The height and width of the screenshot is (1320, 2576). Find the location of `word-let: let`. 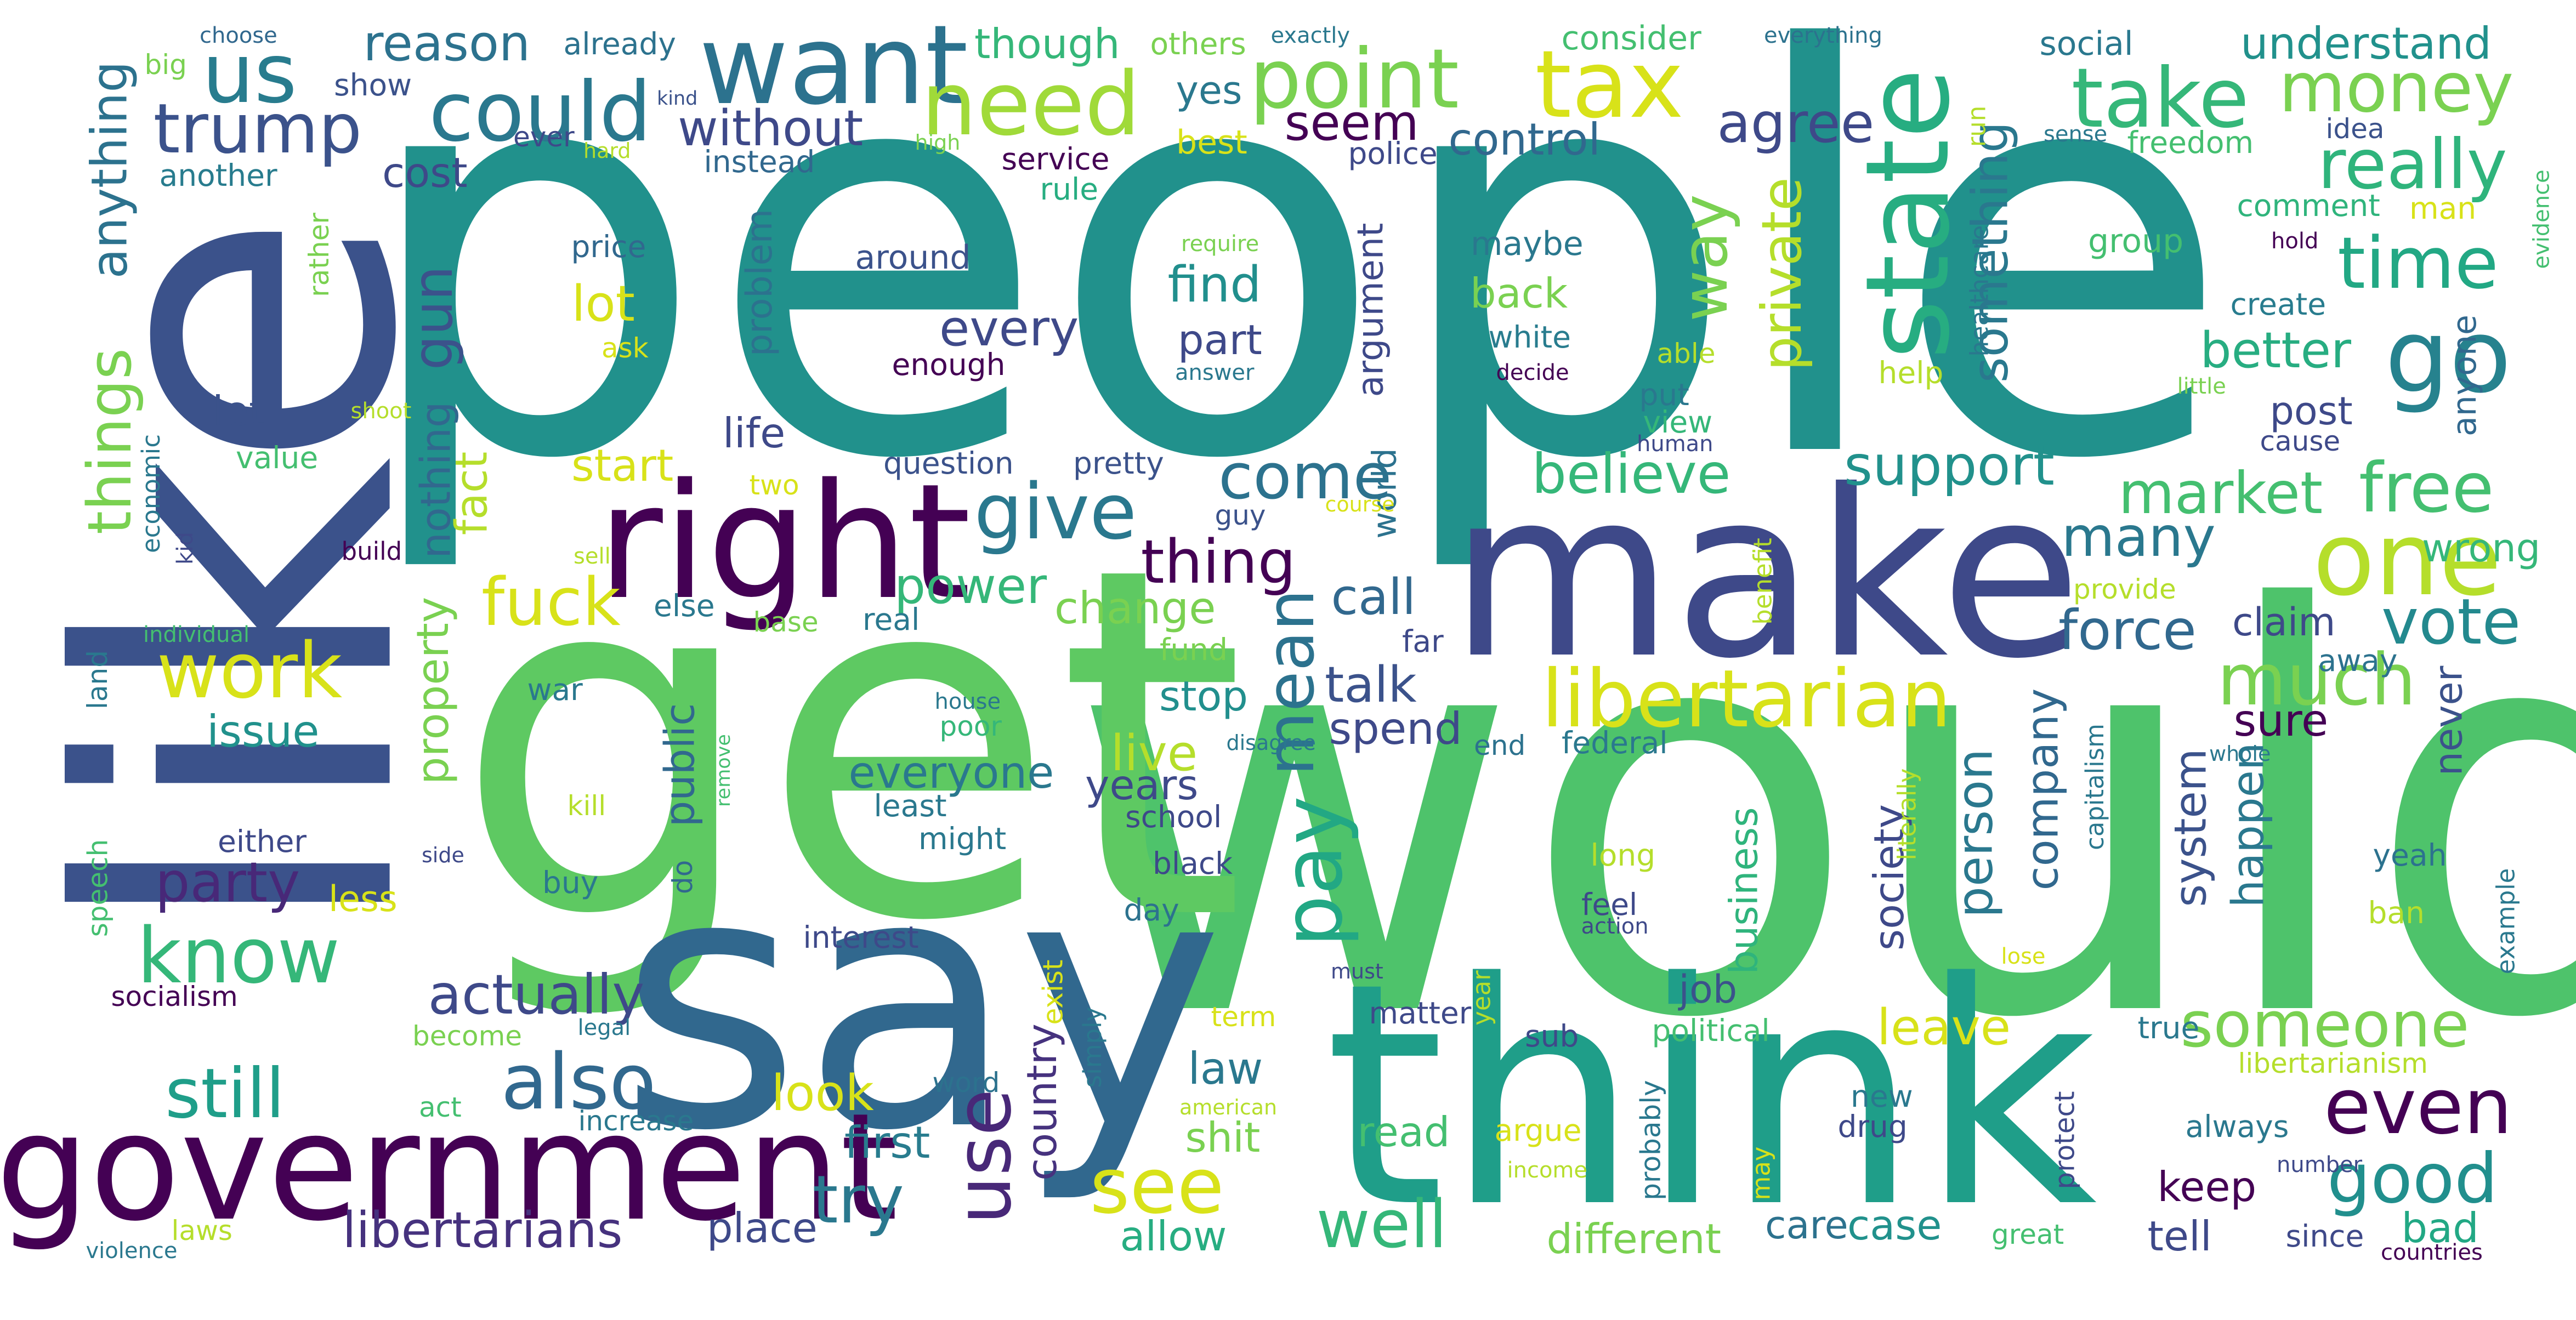

word-let: let is located at coordinates (239, 411).